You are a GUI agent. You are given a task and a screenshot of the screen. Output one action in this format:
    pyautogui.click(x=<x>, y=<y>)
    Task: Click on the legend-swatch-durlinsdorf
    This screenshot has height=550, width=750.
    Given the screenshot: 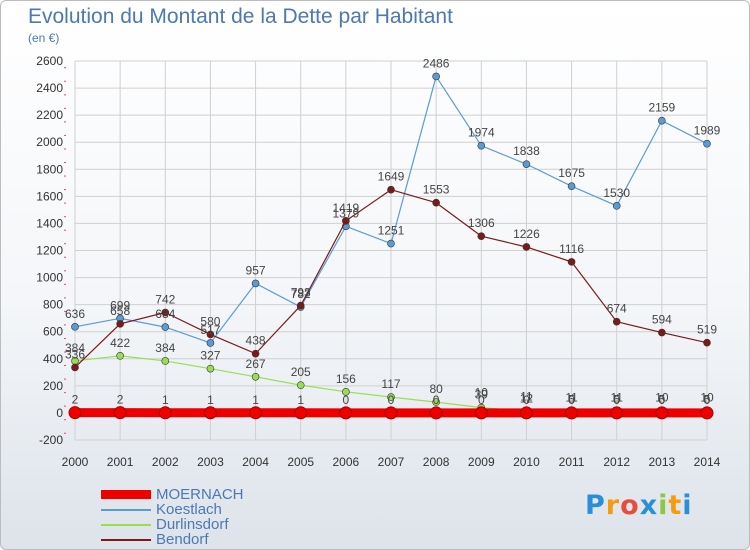 What is the action you would take?
    pyautogui.click(x=126, y=525)
    